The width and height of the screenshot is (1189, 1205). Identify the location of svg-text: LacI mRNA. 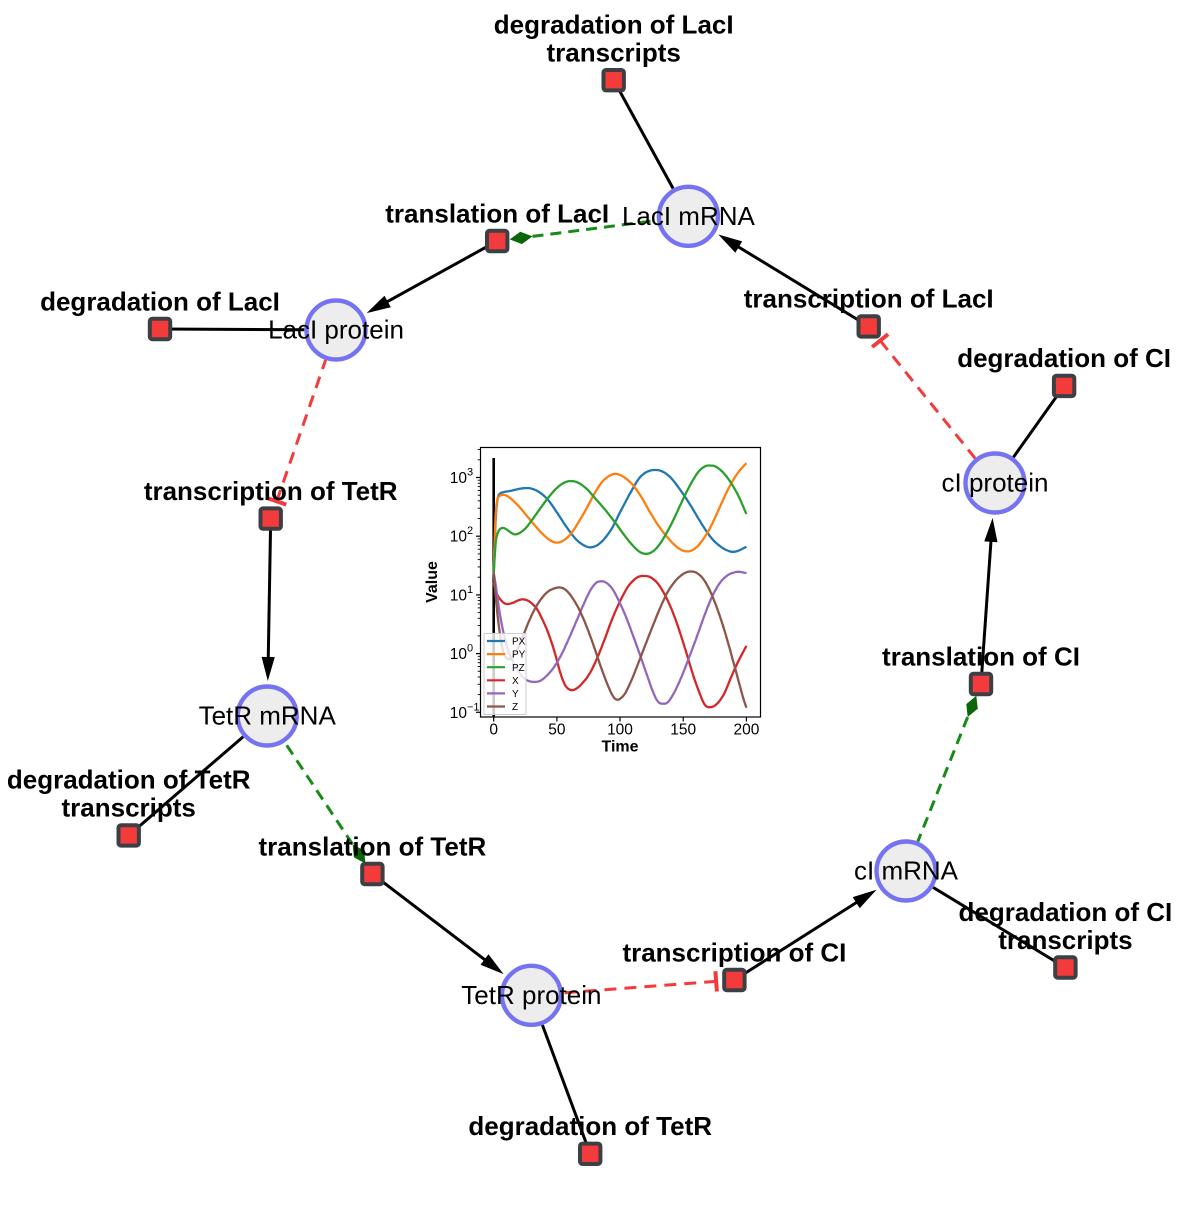
(689, 216).